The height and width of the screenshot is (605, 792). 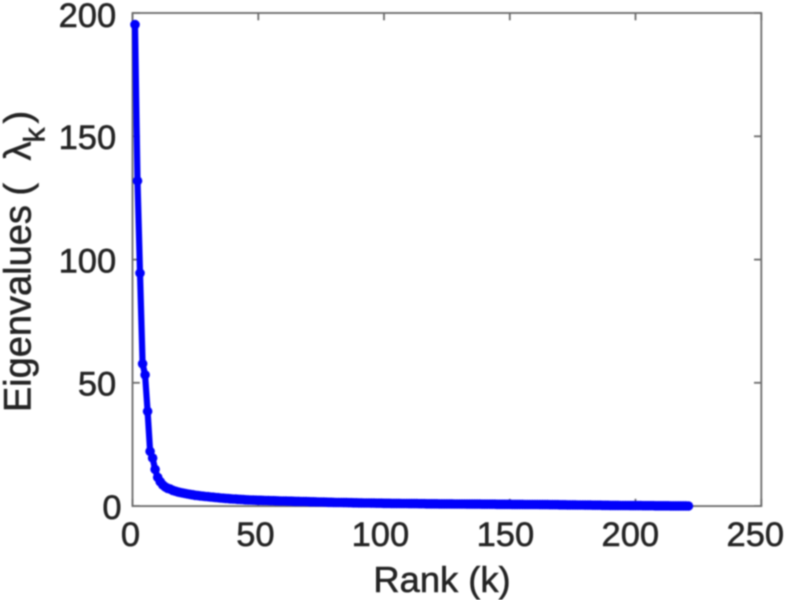 I want to click on svg-text: 250, so click(x=756, y=535).